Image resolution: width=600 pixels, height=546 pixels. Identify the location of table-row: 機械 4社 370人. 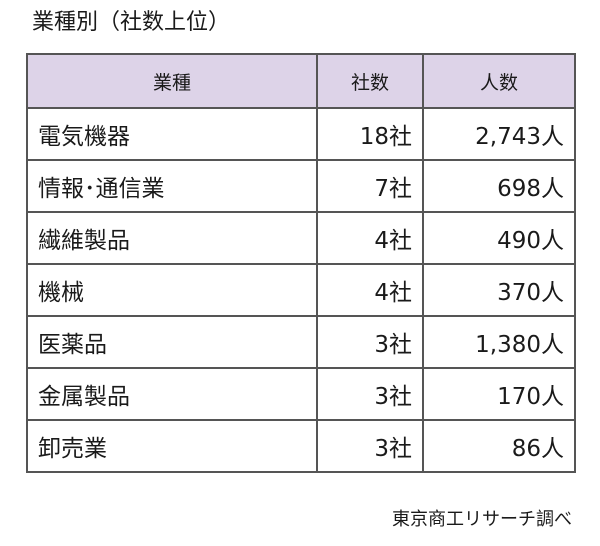
(301, 290).